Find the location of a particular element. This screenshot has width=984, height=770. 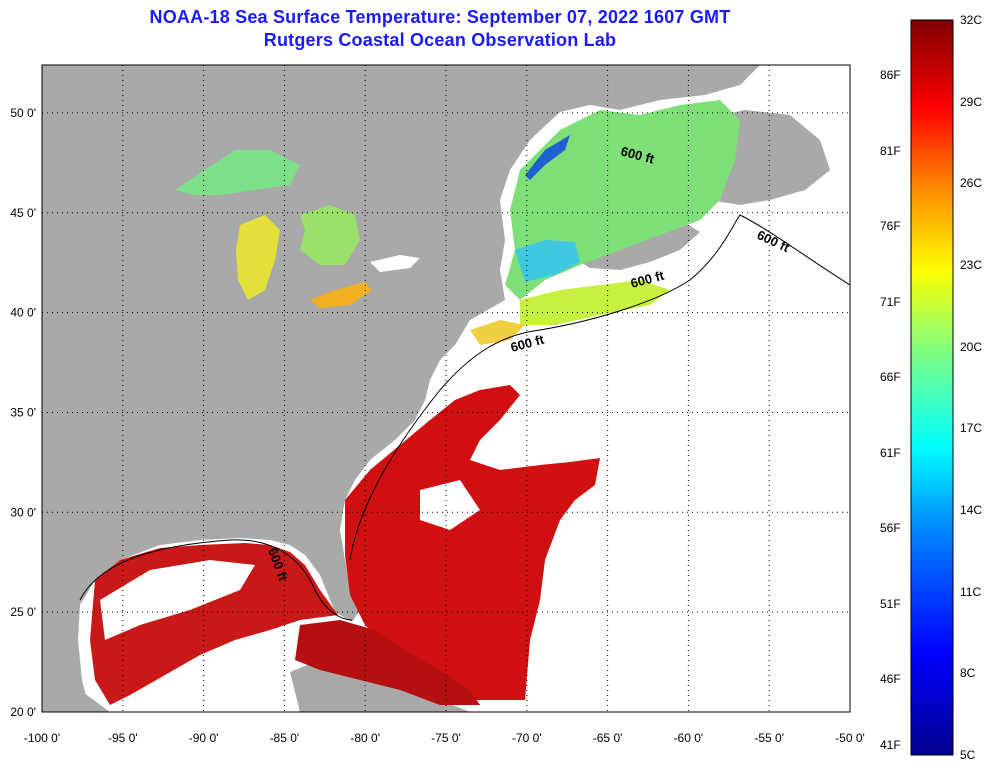

longitude-tick-label: -90 0' is located at coordinates (204, 738).